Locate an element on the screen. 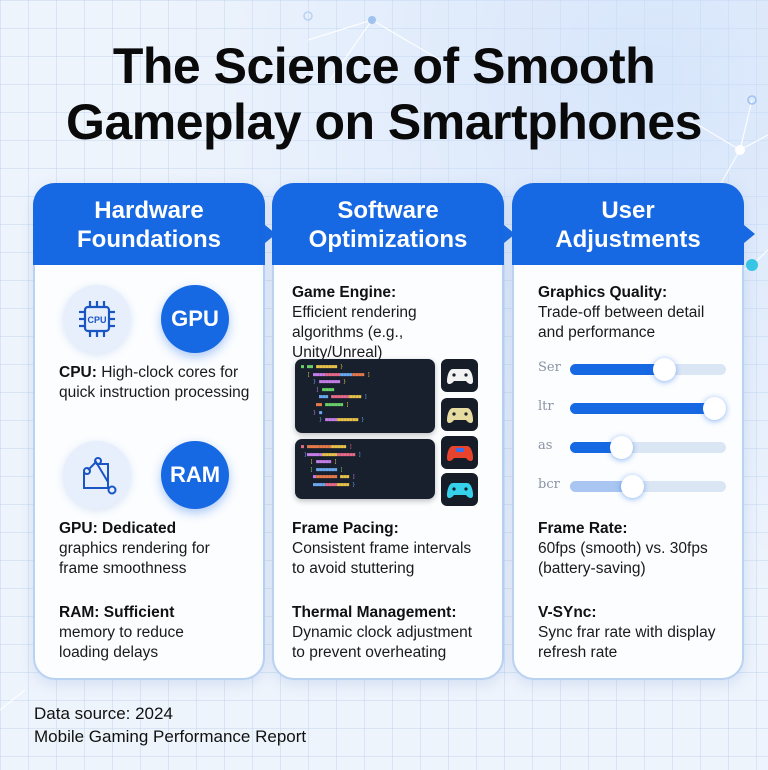 Image resolution: width=768 pixels, height=770 pixels. card-header-line-1: User is located at coordinates (628, 210).